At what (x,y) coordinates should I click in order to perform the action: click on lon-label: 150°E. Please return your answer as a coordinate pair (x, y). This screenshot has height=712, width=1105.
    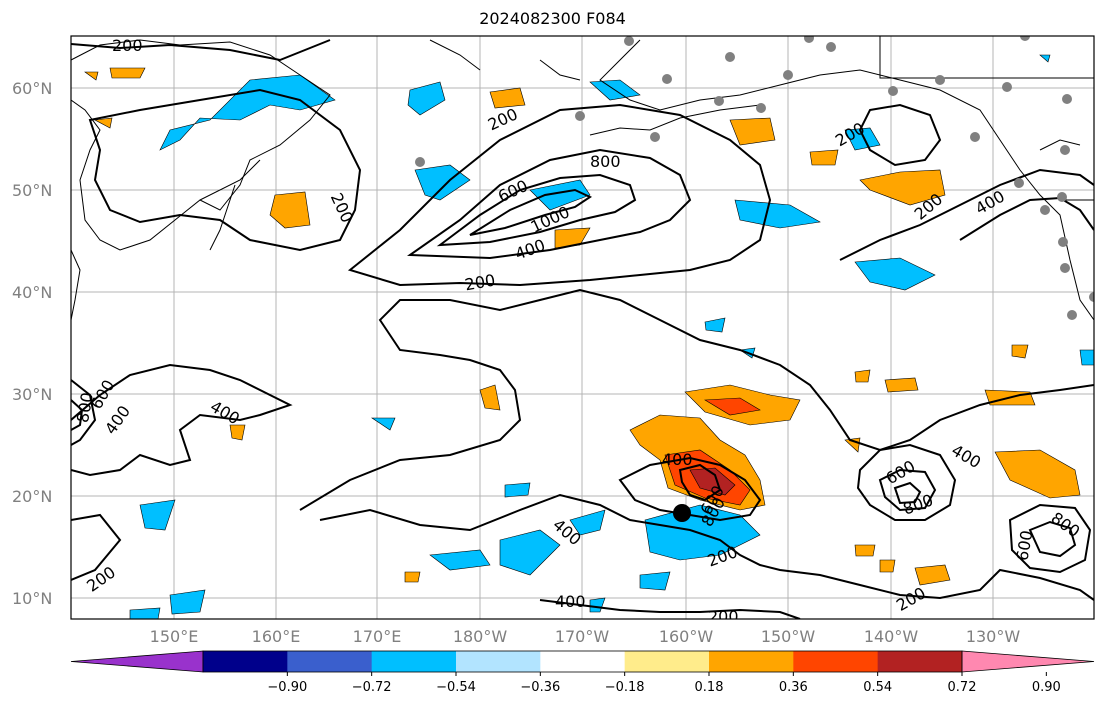
    Looking at the image, I should click on (174, 636).